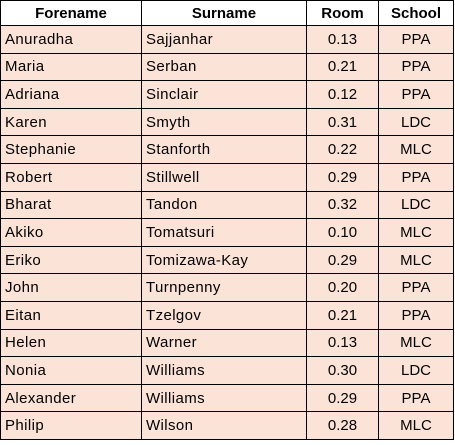  Describe the element at coordinates (224, 39) in the screenshot. I see `cell-surname: Sajjanhar` at that location.